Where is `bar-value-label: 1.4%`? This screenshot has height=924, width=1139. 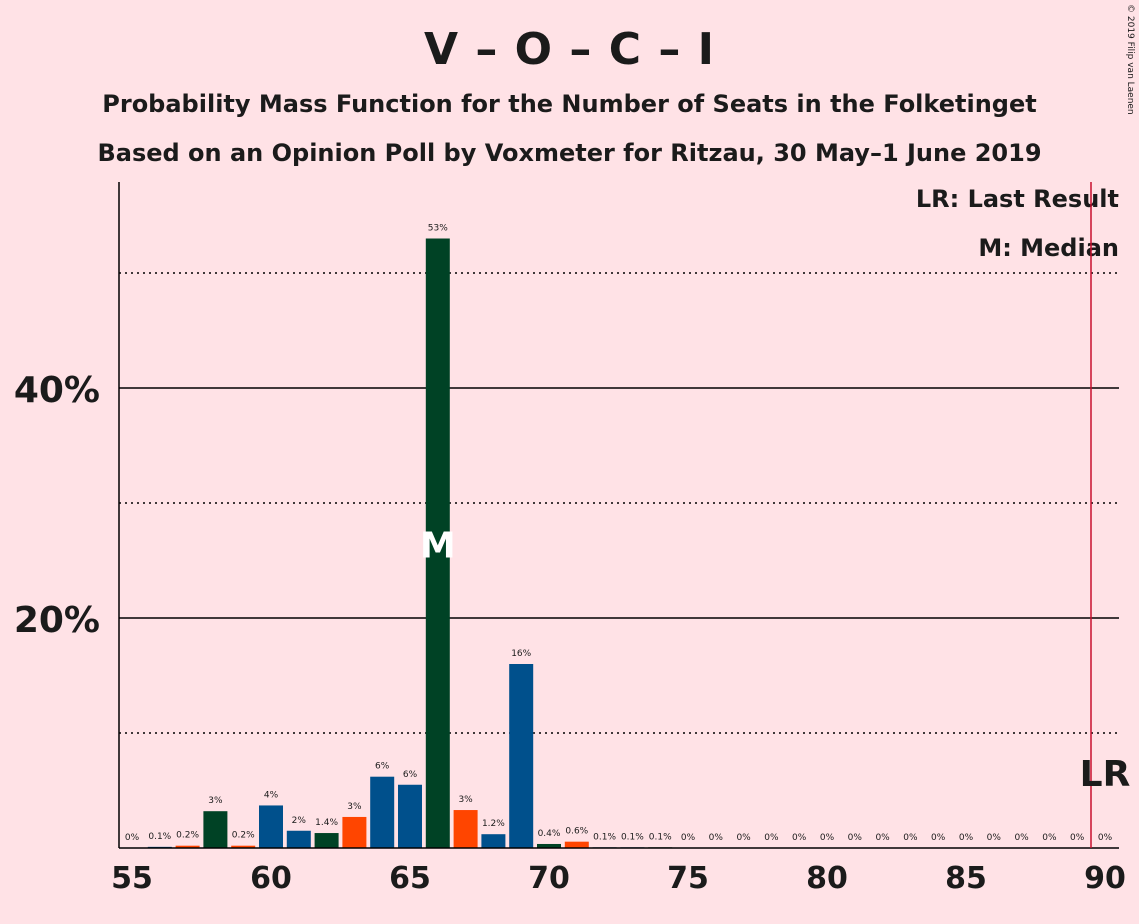
bar-value-label: 1.4% is located at coordinates (326, 823).